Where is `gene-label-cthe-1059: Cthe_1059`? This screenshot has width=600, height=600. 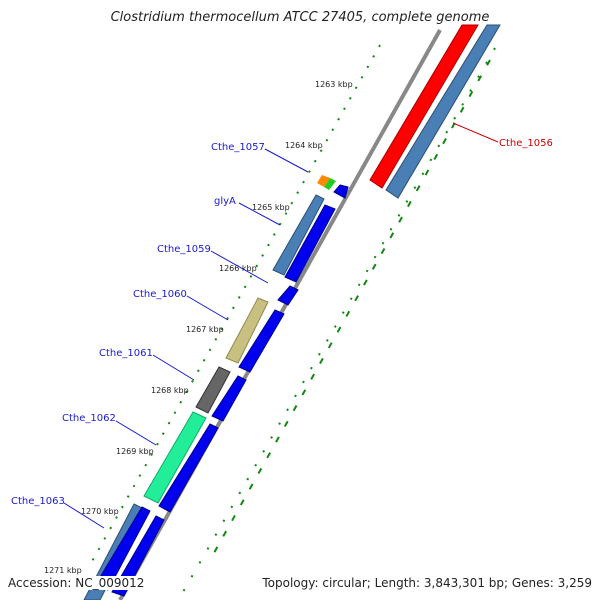 gene-label-cthe-1059: Cthe_1059 is located at coordinates (184, 249).